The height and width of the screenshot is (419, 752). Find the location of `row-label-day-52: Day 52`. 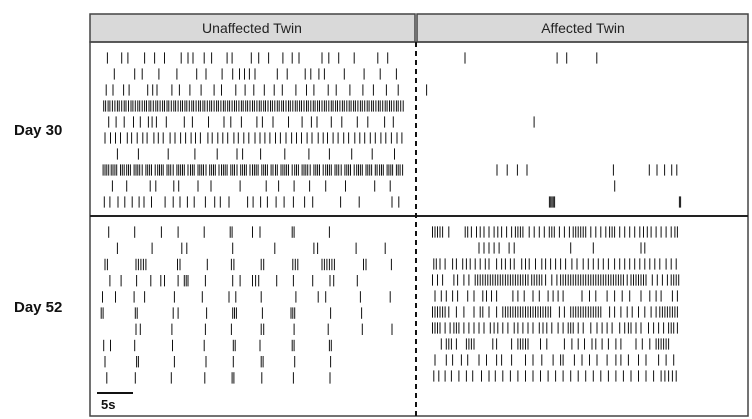

row-label-day-52: Day 52 is located at coordinates (38, 307).